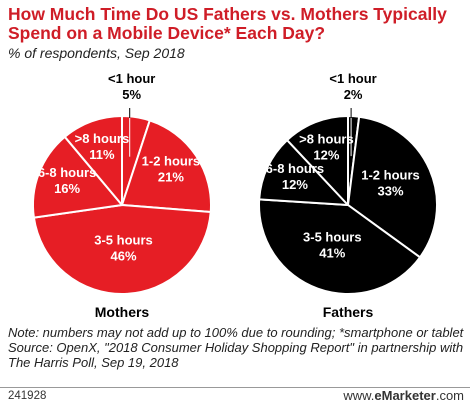  Describe the element at coordinates (449, 395) in the screenshot. I see `site-suffix: .com` at that location.